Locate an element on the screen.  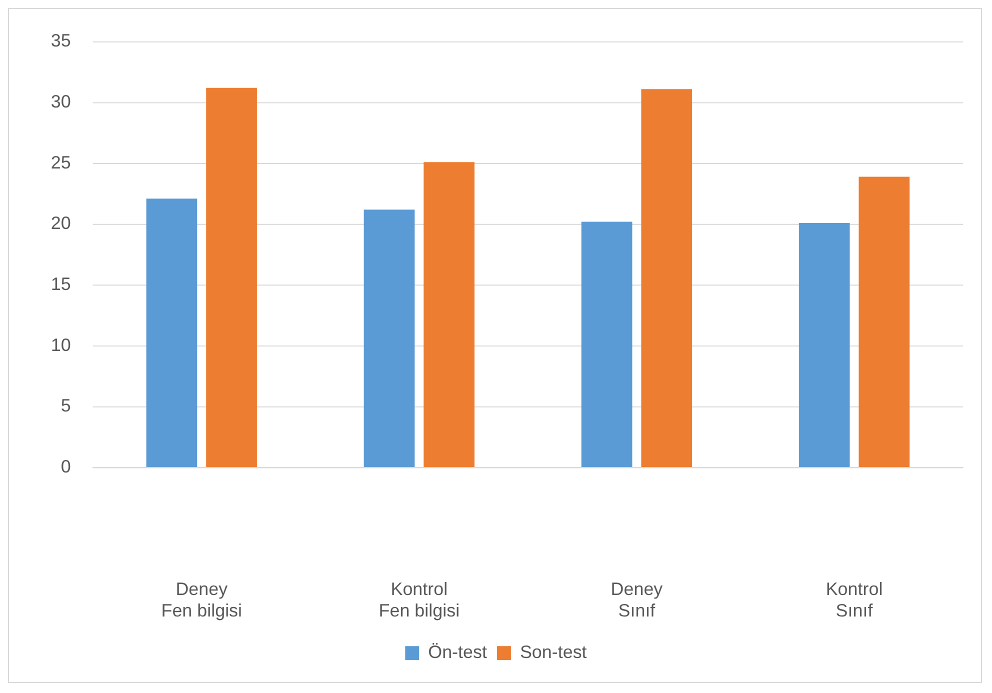
x-tick-label: Kontrol Sınıf is located at coordinates (854, 599).